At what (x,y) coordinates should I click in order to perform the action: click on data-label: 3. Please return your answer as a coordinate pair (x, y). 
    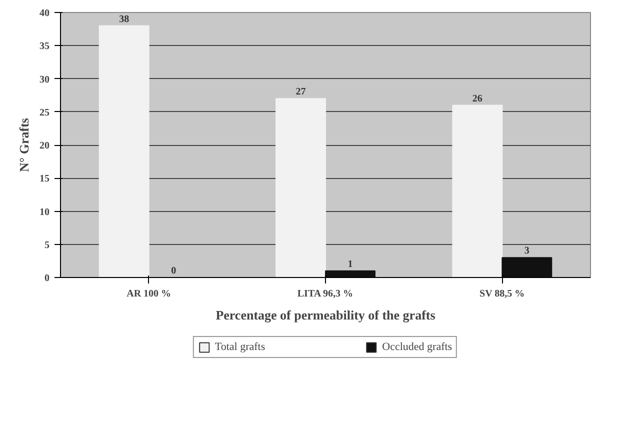
    Looking at the image, I should click on (527, 251).